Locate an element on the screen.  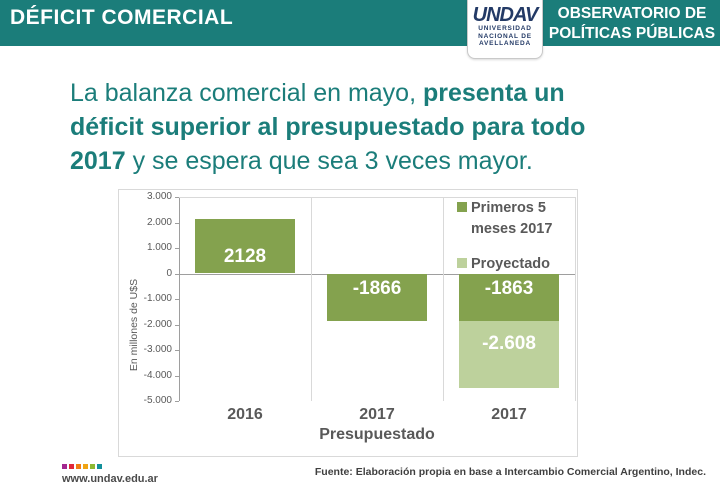
undav-logo-line2: NACIONAL DE is located at coordinates (505, 36).